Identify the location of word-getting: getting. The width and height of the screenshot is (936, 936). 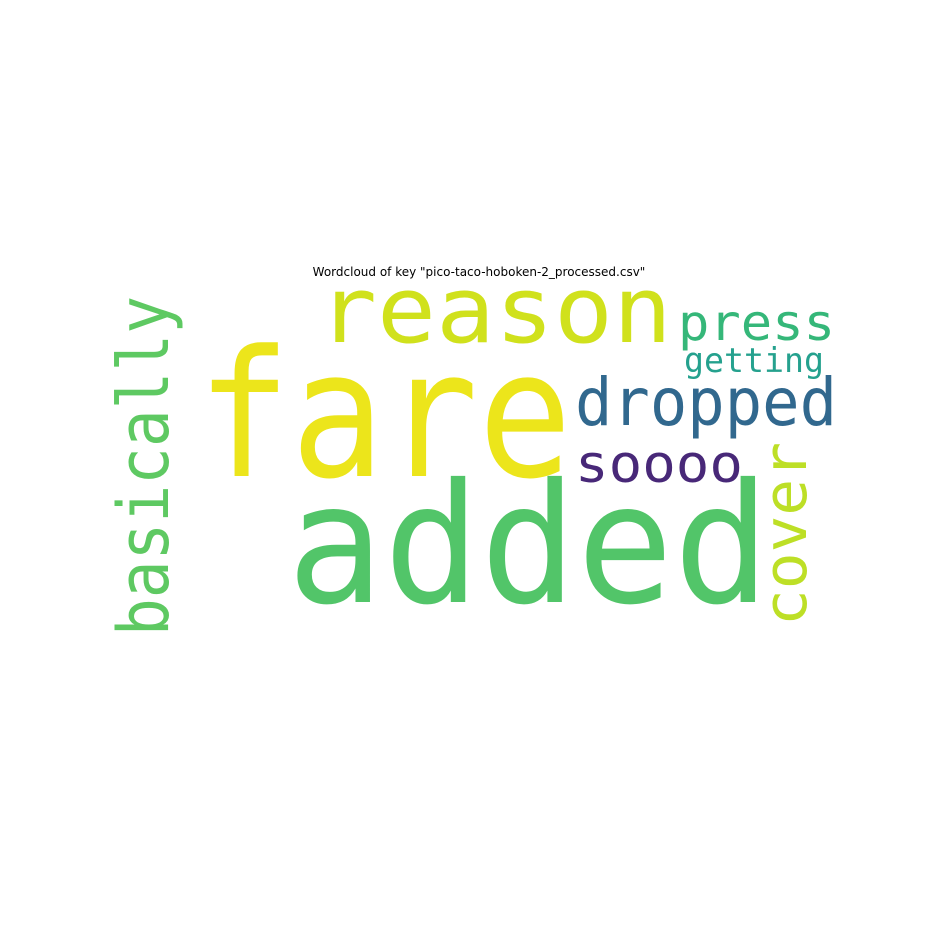
(754, 361).